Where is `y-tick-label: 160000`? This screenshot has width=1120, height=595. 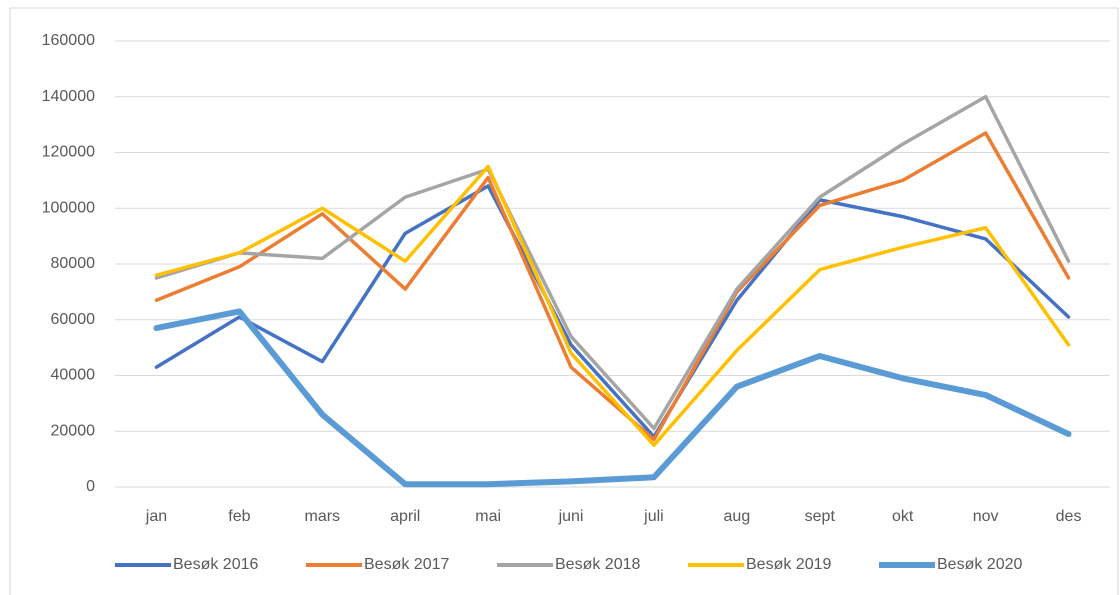
y-tick-label: 160000 is located at coordinates (68, 40).